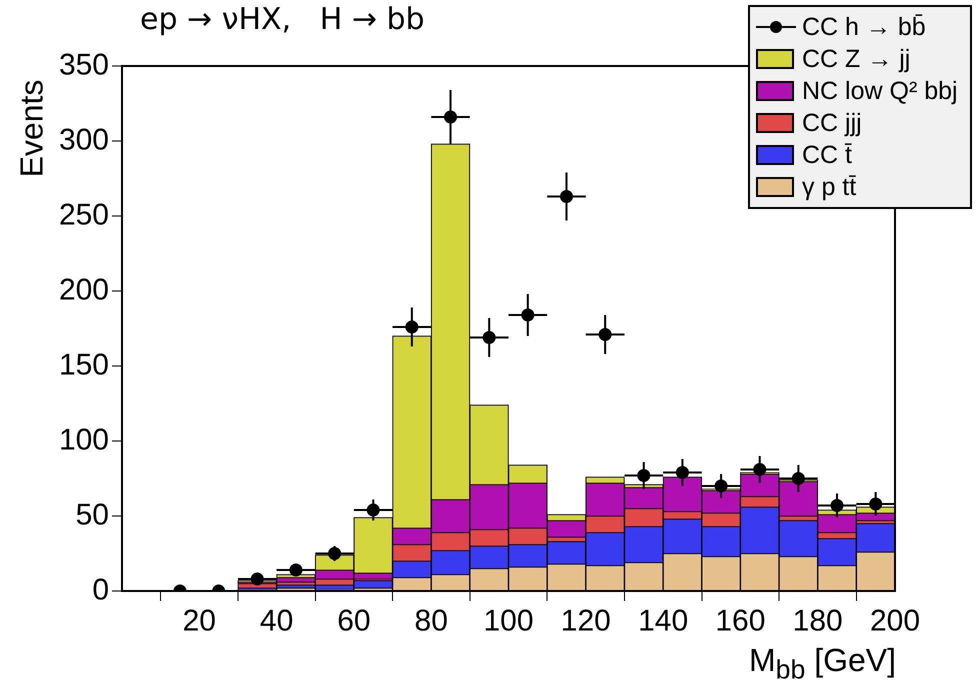  I want to click on x-tick-label: 80, so click(431, 621).